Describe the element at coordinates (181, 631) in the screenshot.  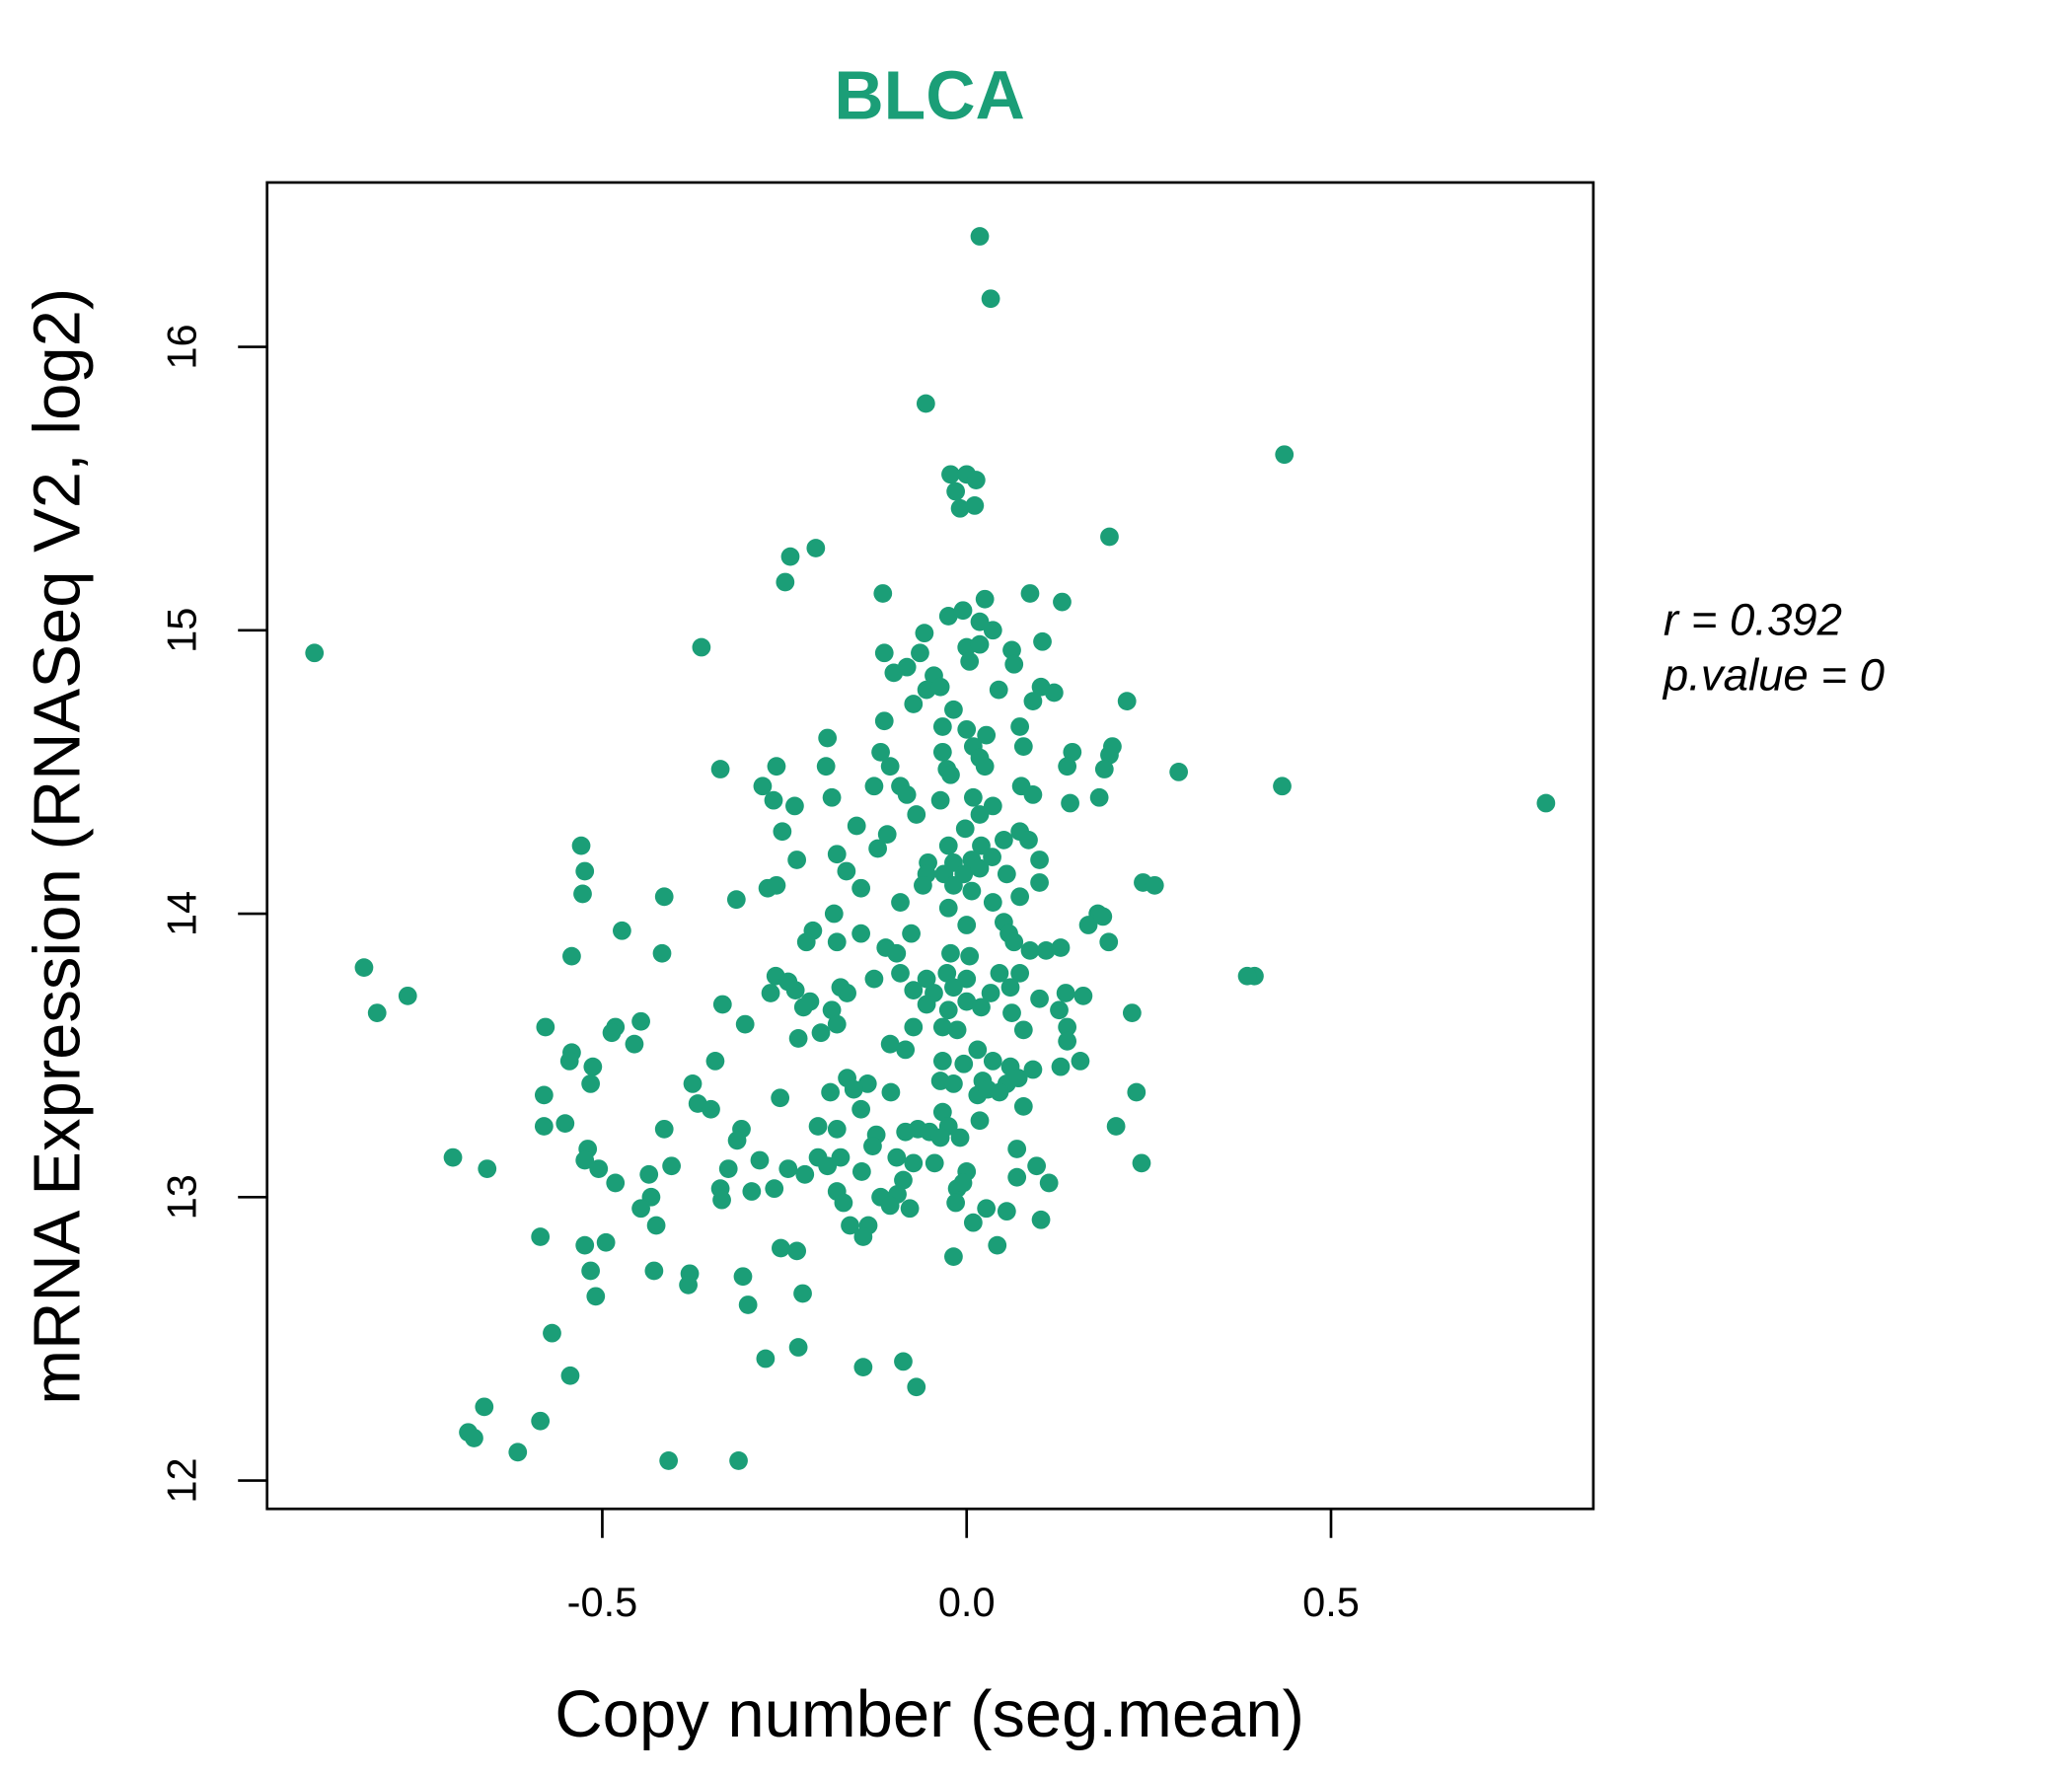
I see `y-tick-label: 15` at that location.